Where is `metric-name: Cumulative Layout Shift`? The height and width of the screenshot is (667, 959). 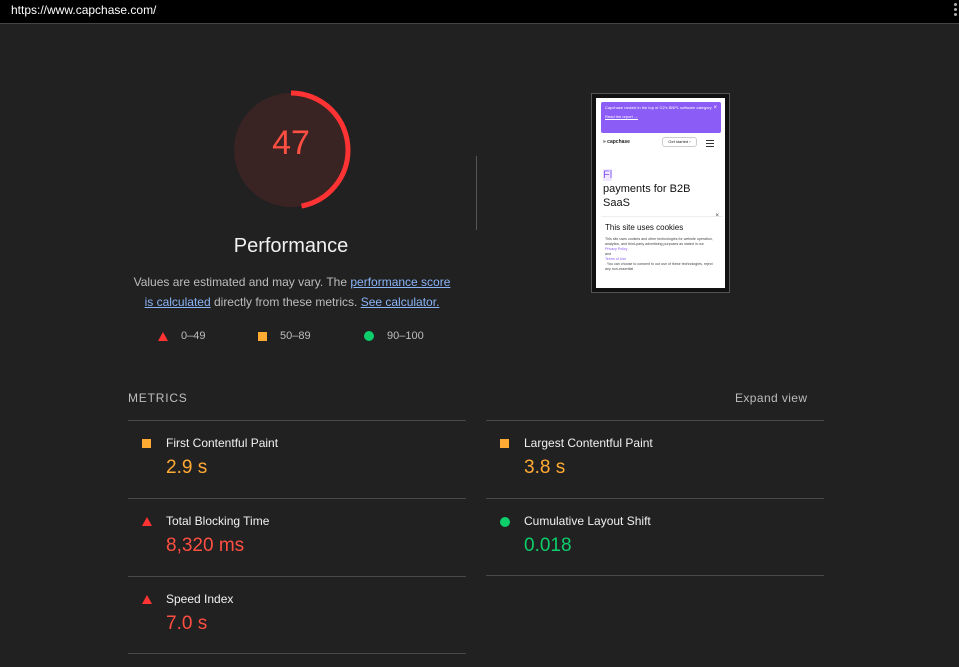 metric-name: Cumulative Layout Shift is located at coordinates (587, 521).